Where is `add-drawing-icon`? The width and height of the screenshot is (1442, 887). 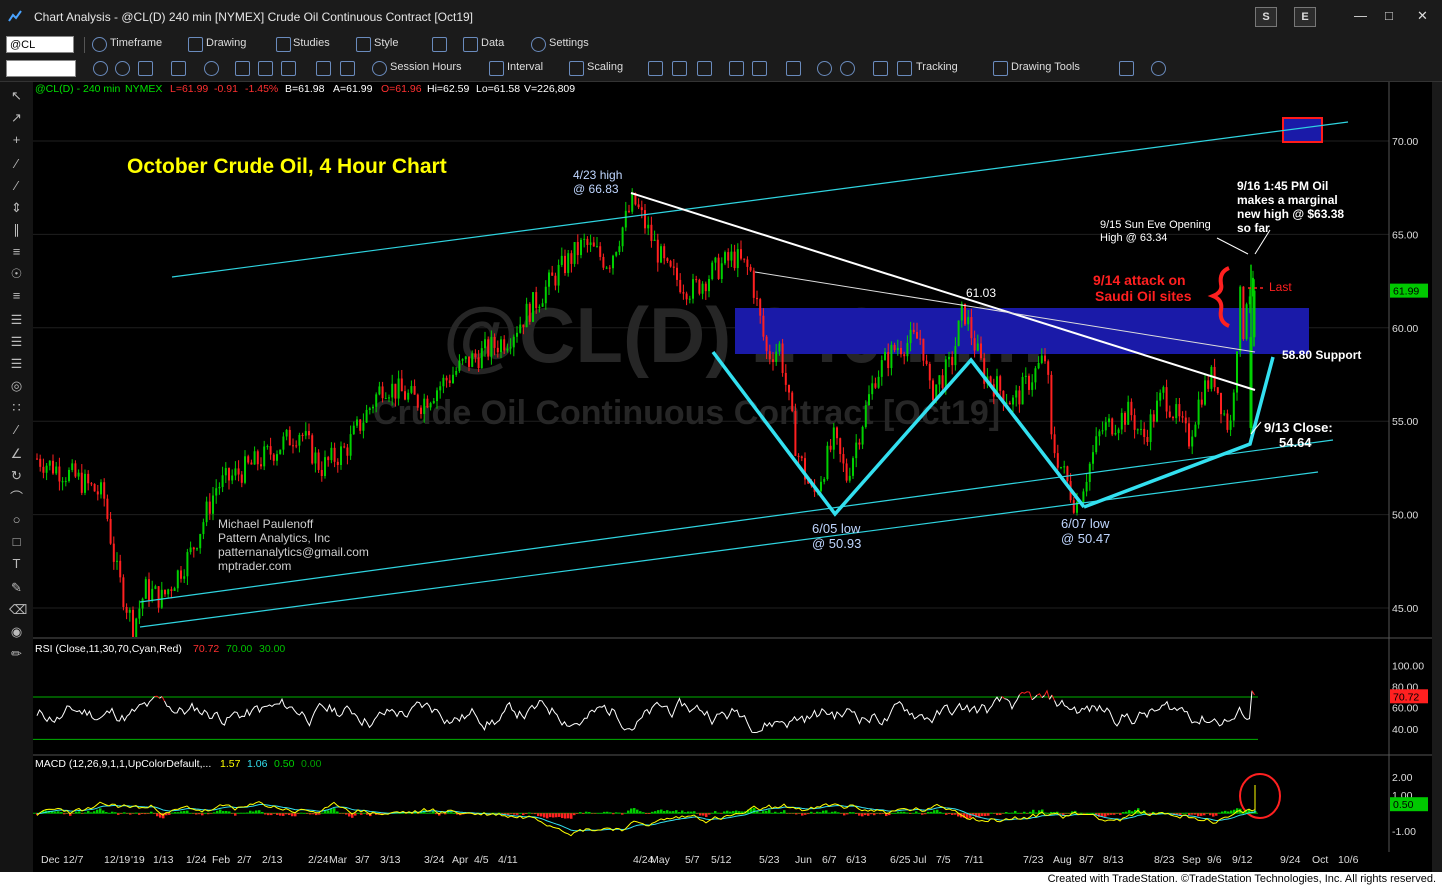 add-drawing-icon is located at coordinates (1126, 68).